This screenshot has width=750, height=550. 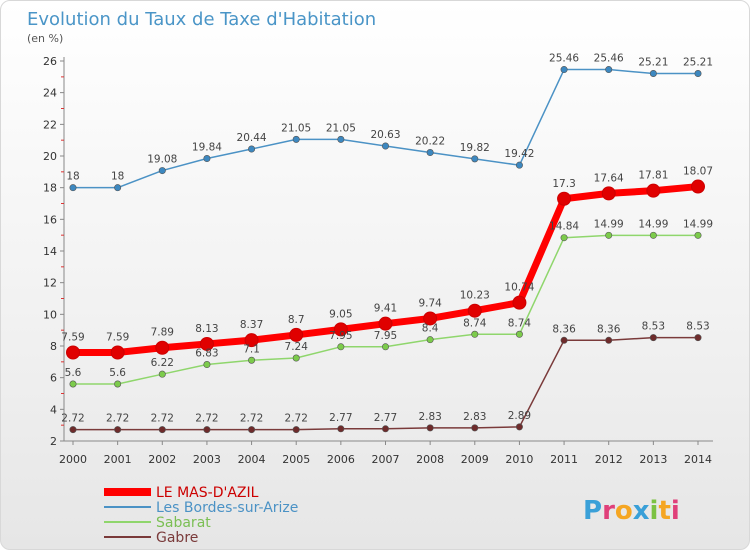 I want to click on data-label: 8.7, so click(x=296, y=320).